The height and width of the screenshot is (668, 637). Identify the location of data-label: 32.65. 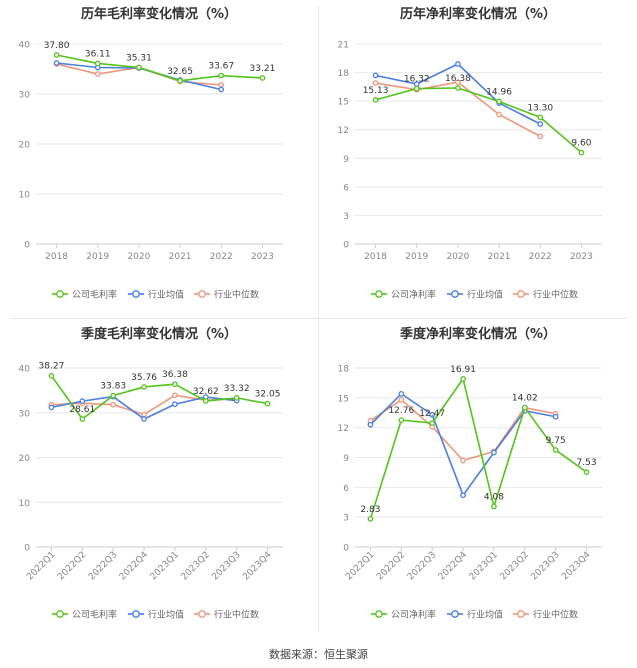
(180, 72).